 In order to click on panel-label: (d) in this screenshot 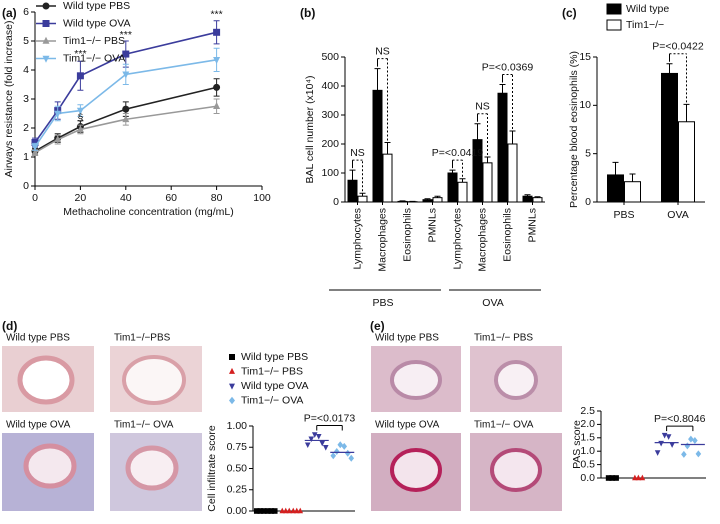, I will do `click(9, 326)`.